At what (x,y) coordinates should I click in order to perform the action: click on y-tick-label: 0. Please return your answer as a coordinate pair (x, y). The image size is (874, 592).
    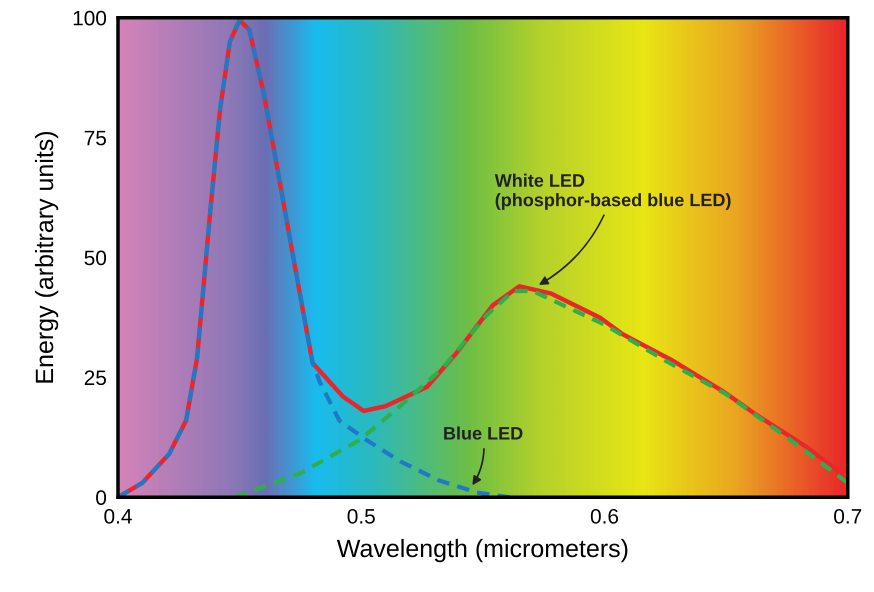
    Looking at the image, I should click on (101, 498).